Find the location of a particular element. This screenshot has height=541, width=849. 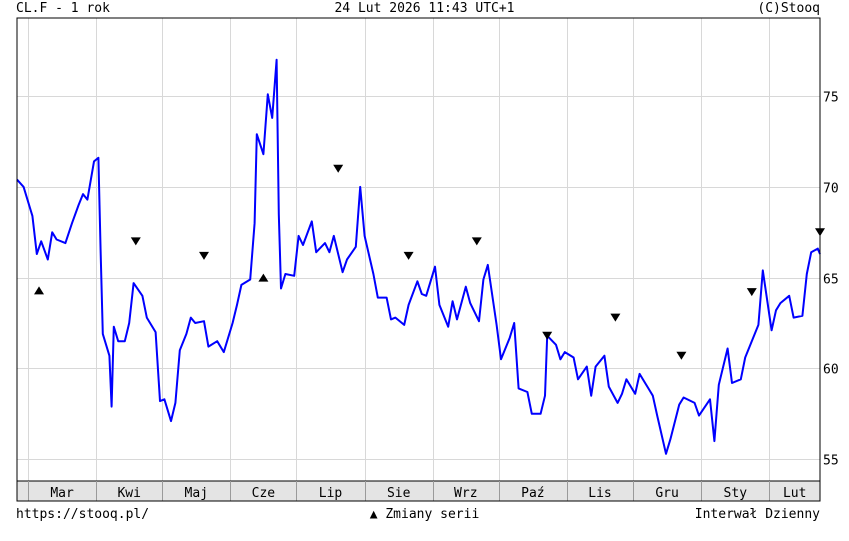

chart-timestamp: 24 Lut 2026 11:43 UTC+1 is located at coordinates (424, 8).